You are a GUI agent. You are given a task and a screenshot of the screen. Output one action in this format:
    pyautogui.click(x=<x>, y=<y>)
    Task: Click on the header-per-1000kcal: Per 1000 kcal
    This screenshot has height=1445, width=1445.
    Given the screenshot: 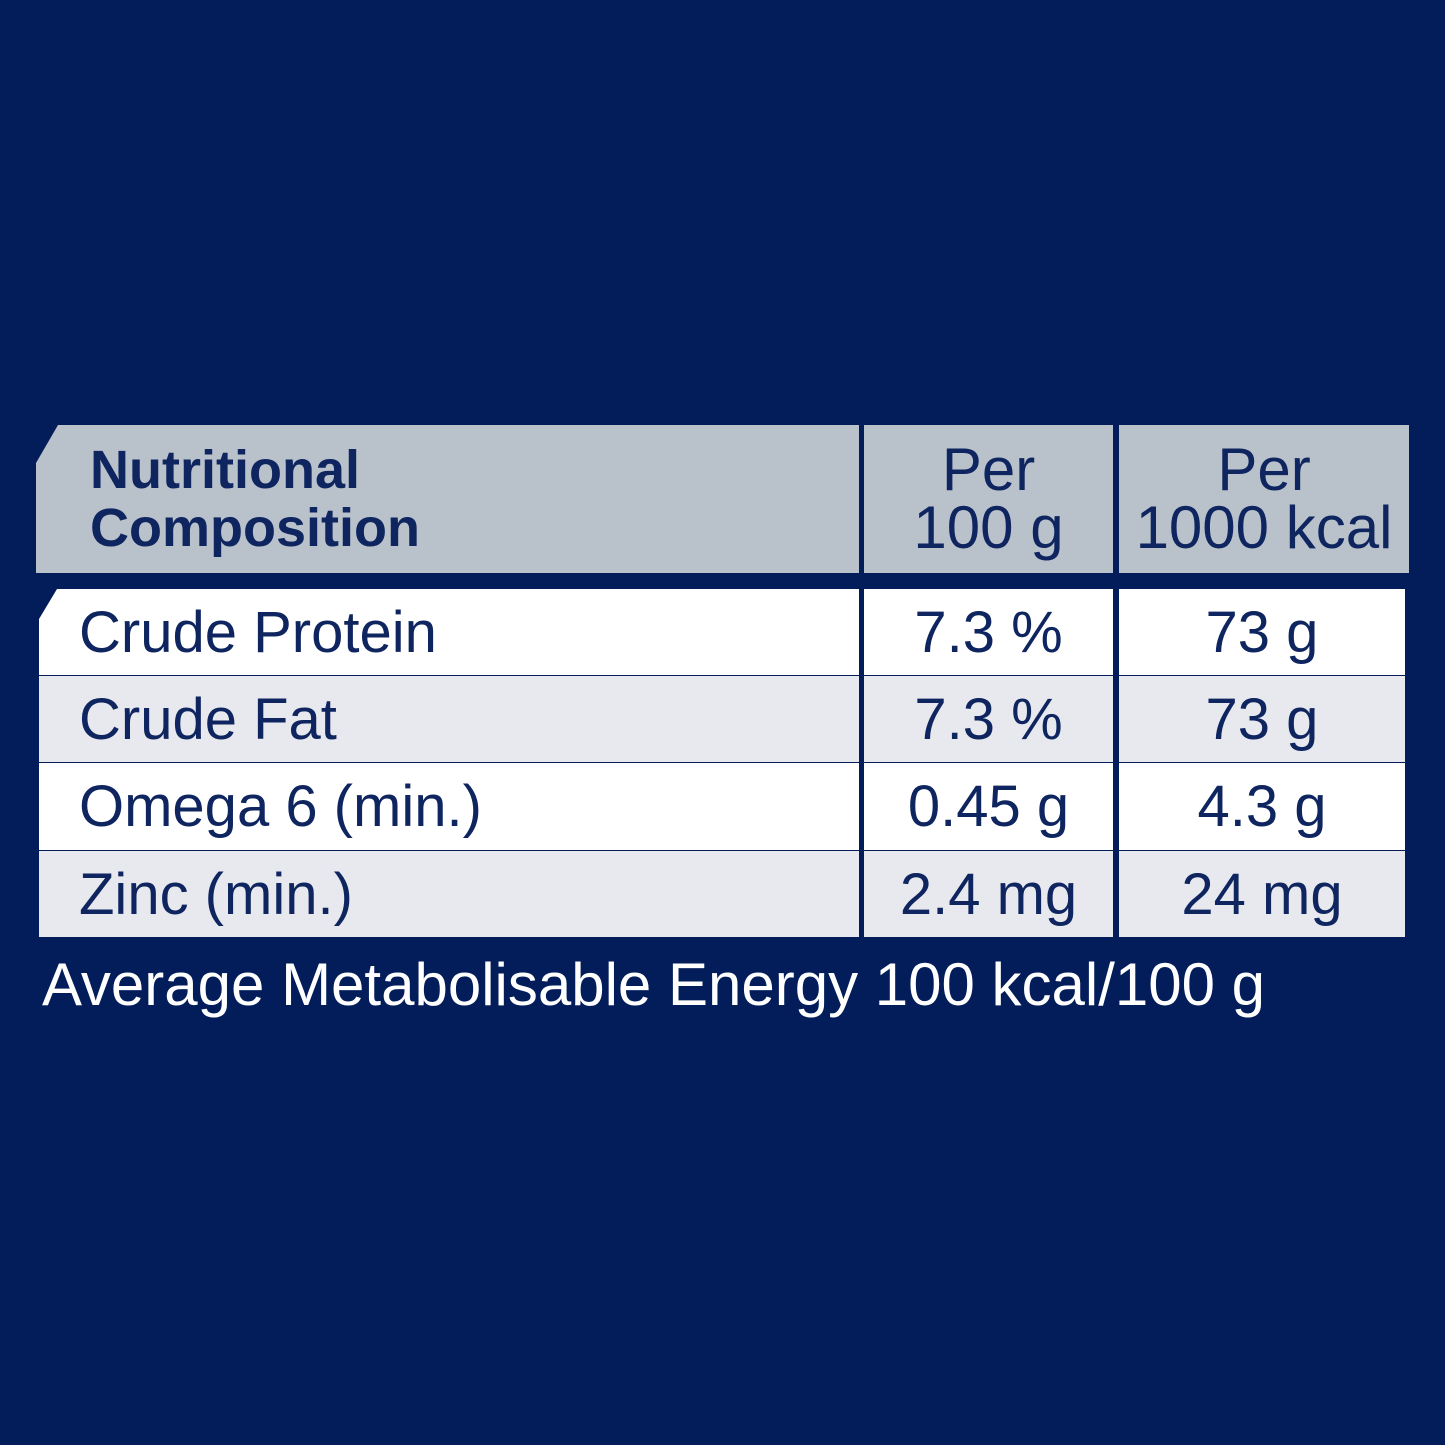 What is the action you would take?
    pyautogui.click(x=1264, y=499)
    